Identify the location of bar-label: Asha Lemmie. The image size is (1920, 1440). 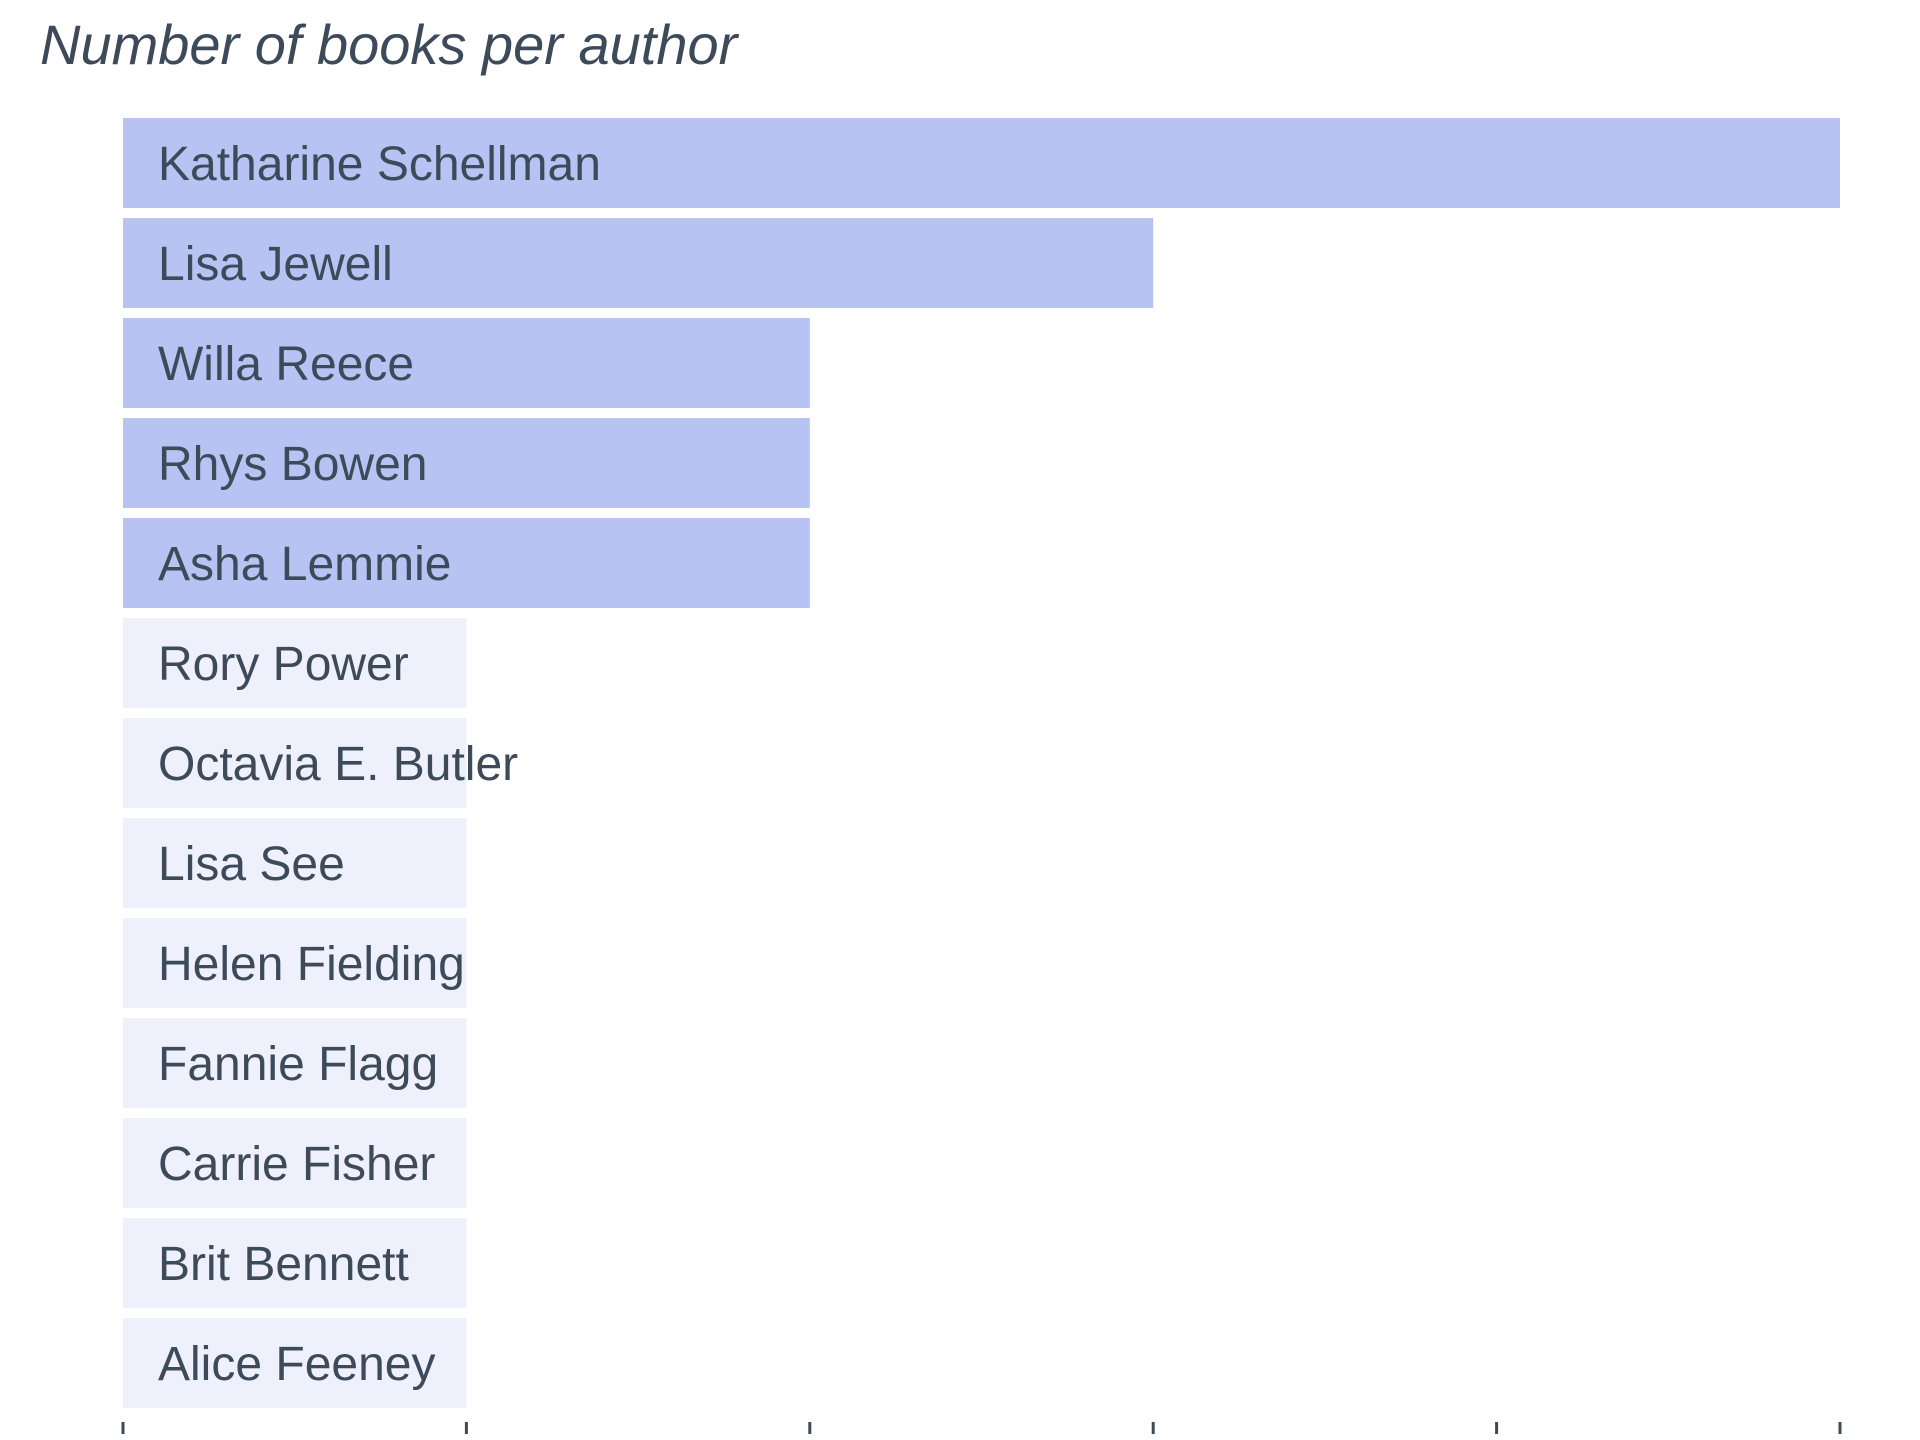
(304, 564).